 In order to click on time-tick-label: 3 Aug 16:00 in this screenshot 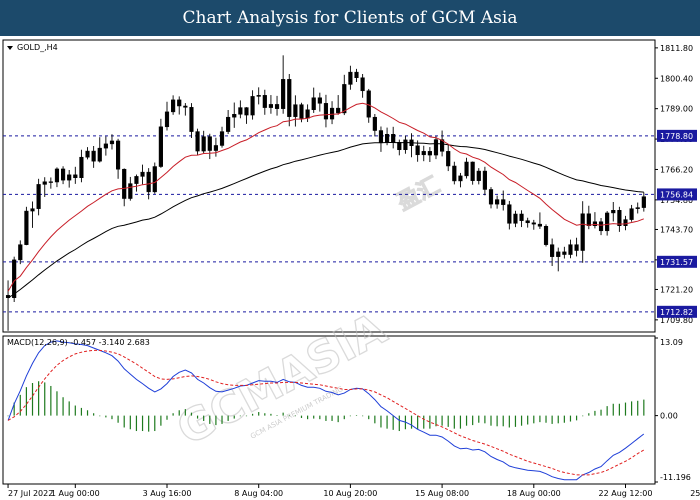, I will do `click(167, 493)`.